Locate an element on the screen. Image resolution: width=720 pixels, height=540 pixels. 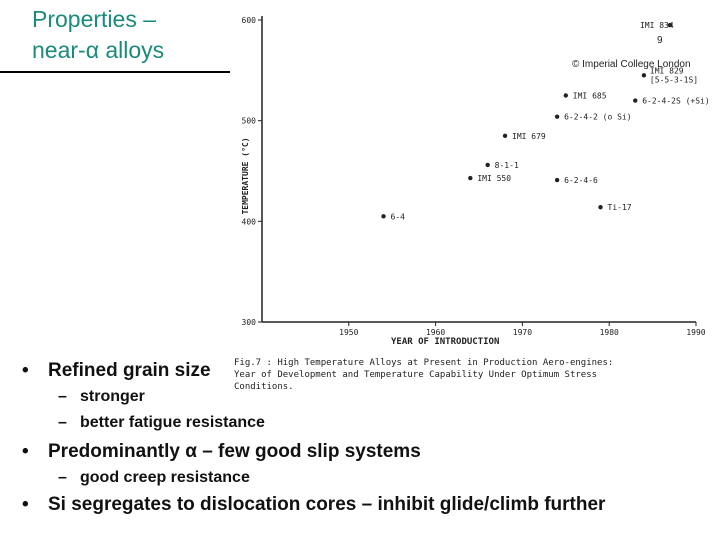
slide-title-line-2: near-α alloys is located at coordinates (98, 50).